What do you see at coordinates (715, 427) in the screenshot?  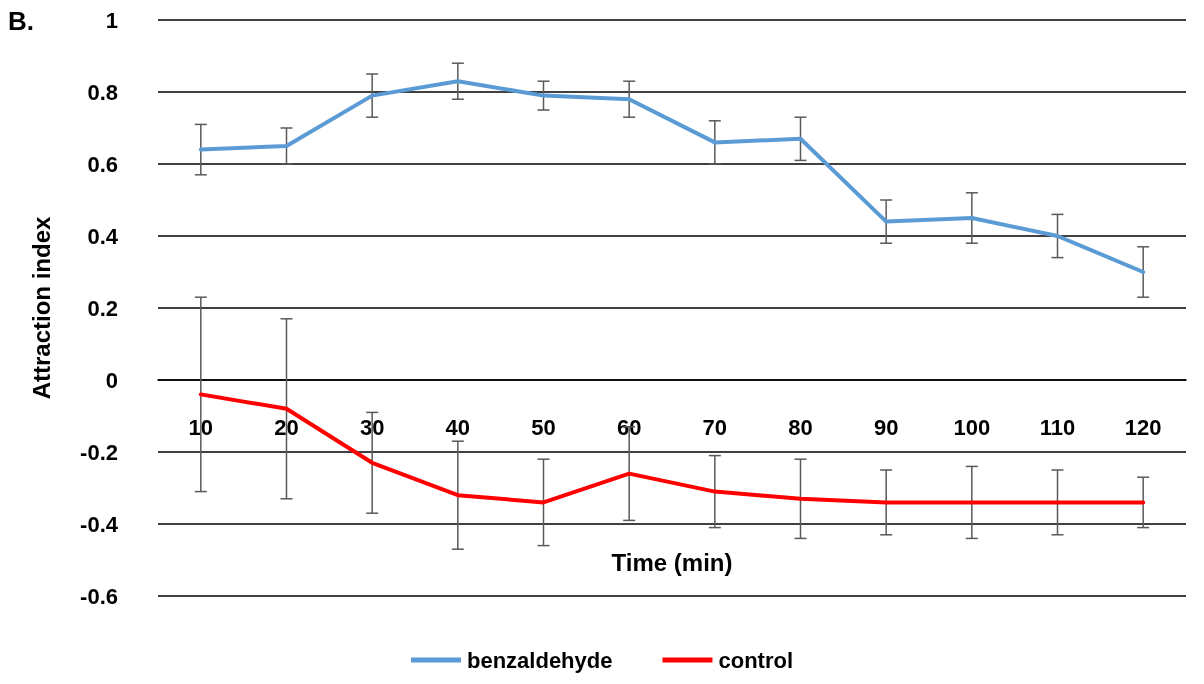 I see `x-tick-label: 70` at bounding box center [715, 427].